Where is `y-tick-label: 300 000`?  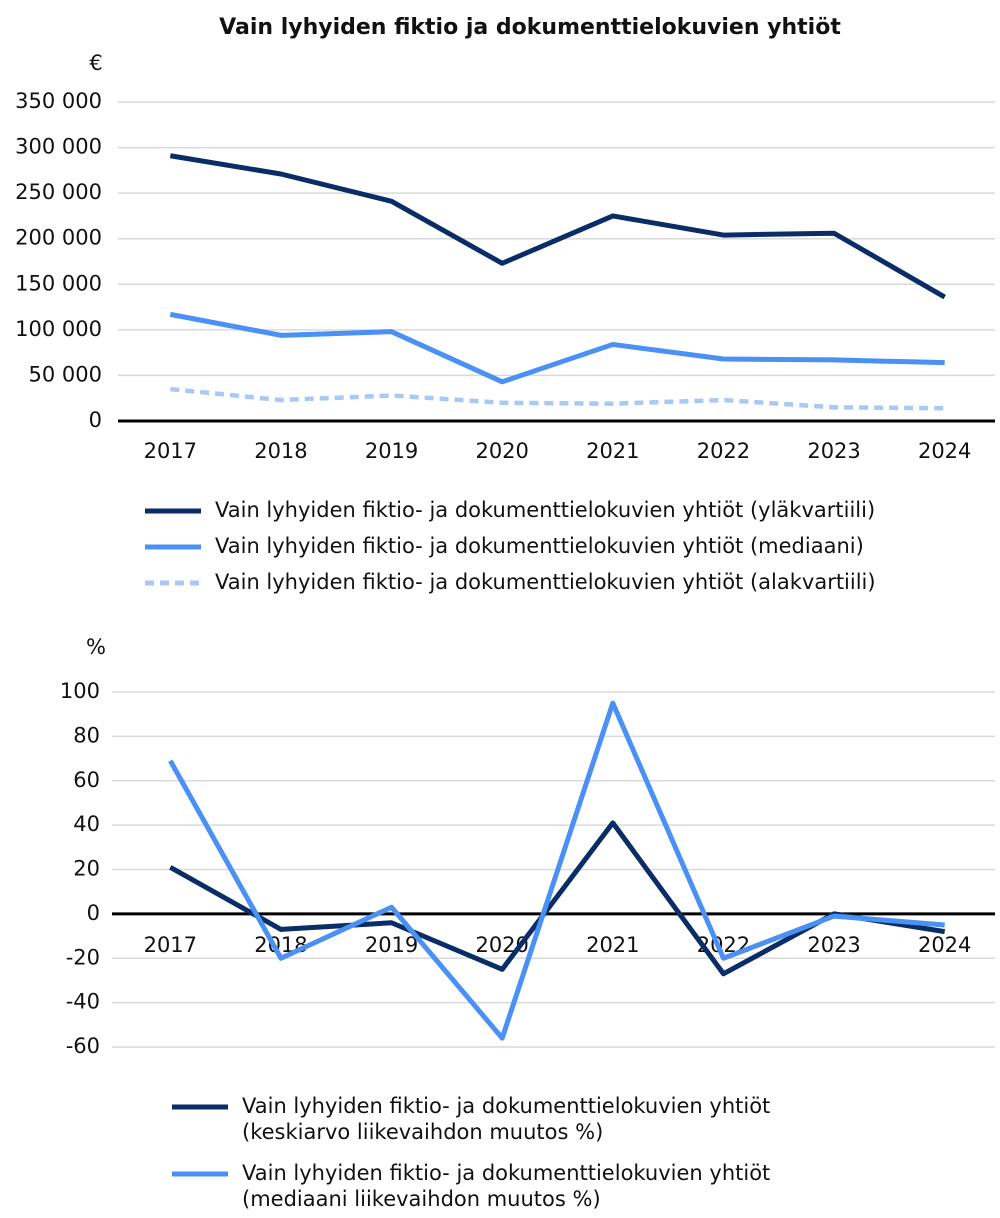 y-tick-label: 300 000 is located at coordinates (58, 147).